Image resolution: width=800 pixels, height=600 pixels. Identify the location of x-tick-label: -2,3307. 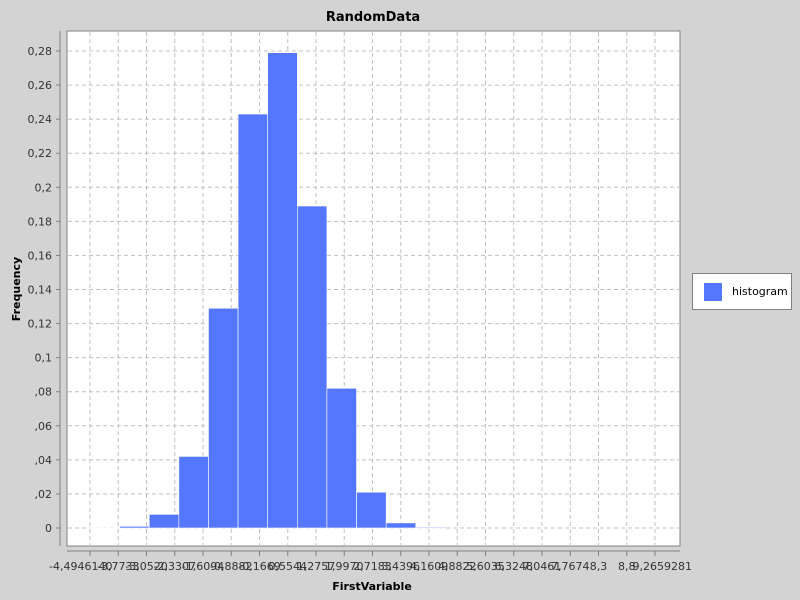
(175, 566).